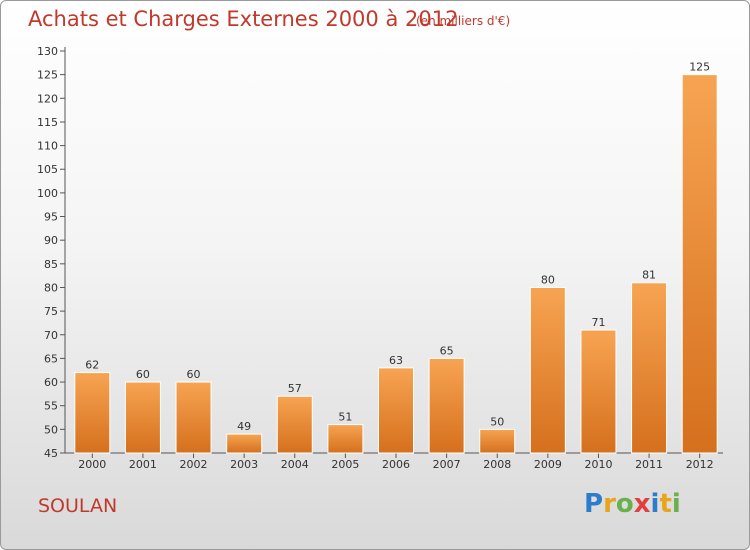  What do you see at coordinates (243, 19) in the screenshot?
I see `chart-title: Achats et Charges Externes 2000 à 2012` at bounding box center [243, 19].